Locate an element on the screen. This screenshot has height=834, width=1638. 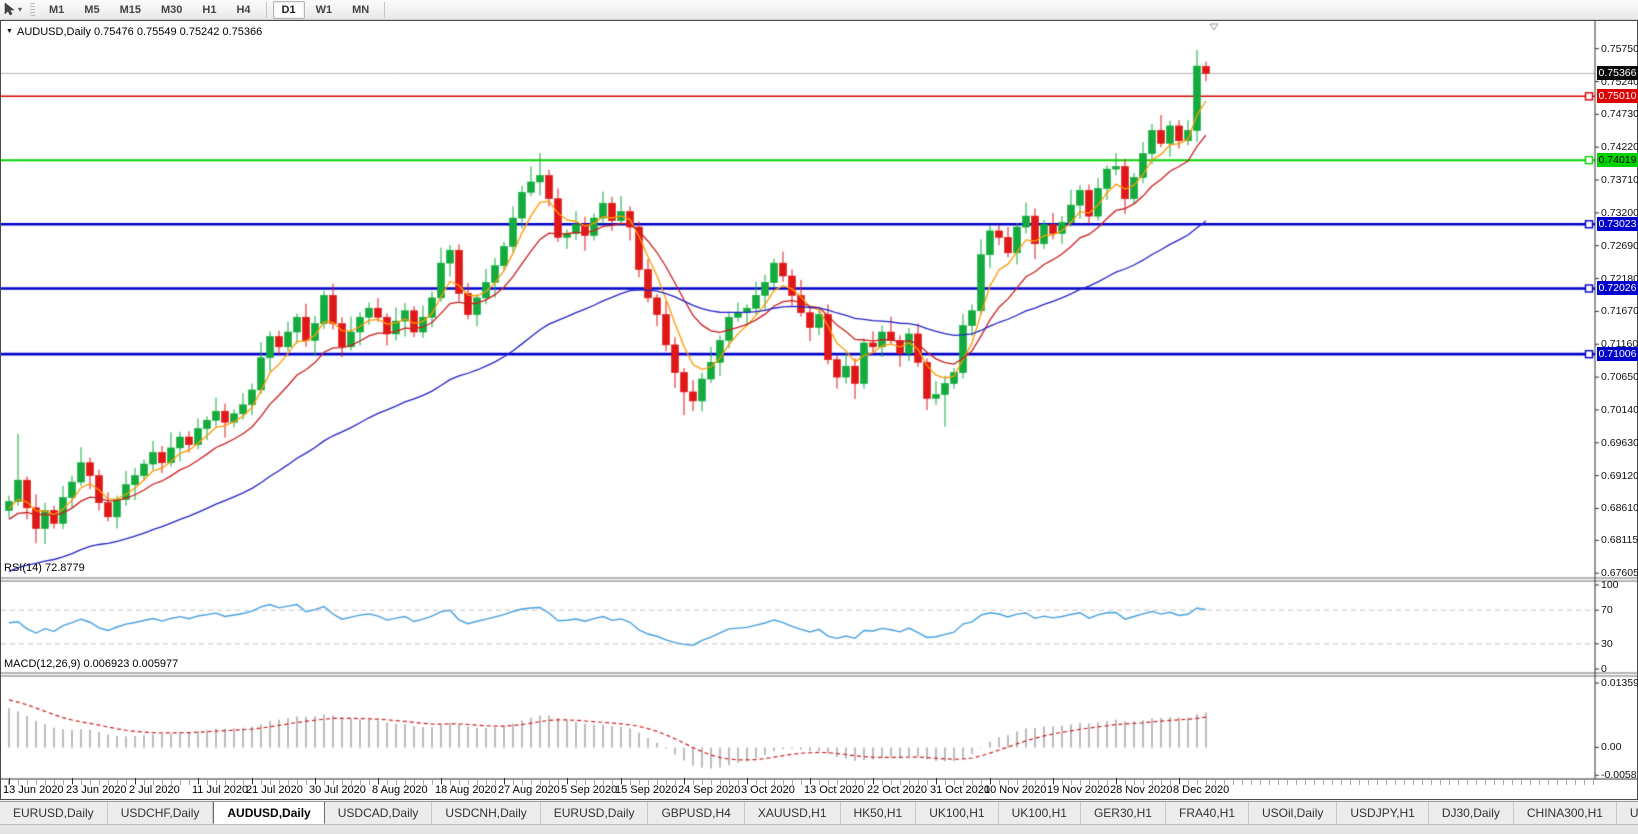
time-axis-label: 11 Jul 2020 is located at coordinates (220, 790).